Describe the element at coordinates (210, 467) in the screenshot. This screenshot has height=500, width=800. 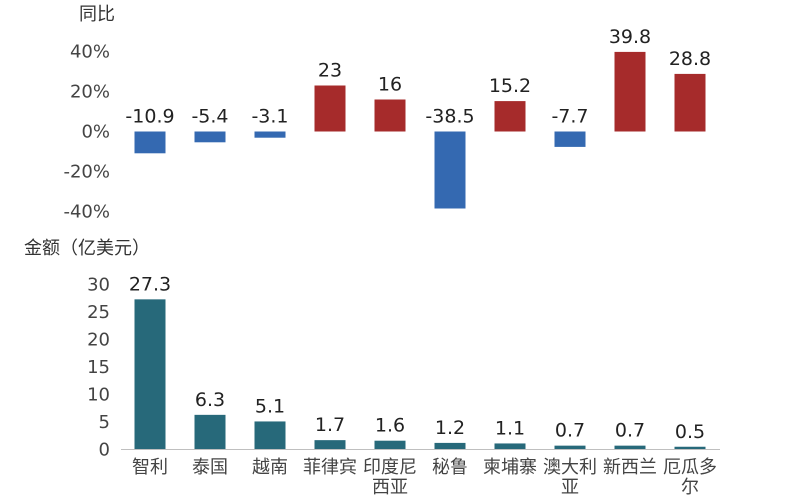
I see `x-category-label: 泰国` at that location.